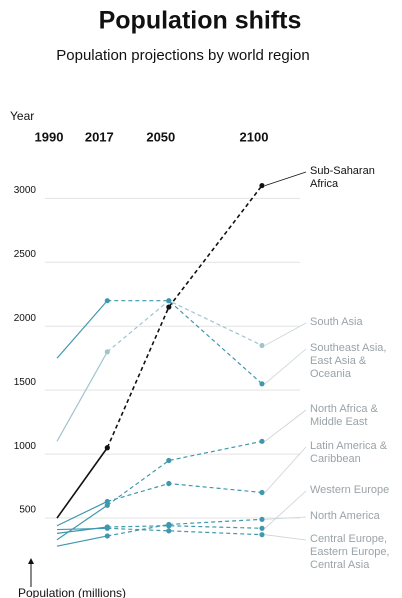  What do you see at coordinates (182, 55) in the screenshot?
I see `chart-subtitle: Population projections by world region` at bounding box center [182, 55].